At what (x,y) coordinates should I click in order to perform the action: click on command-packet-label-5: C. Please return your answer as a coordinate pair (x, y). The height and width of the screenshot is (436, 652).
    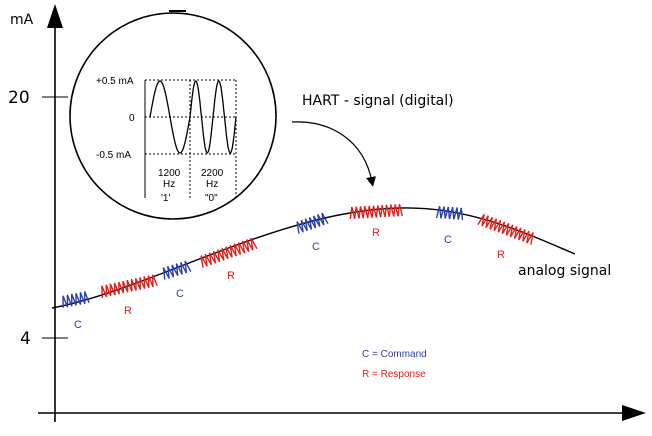
    Looking at the image, I should click on (316, 247).